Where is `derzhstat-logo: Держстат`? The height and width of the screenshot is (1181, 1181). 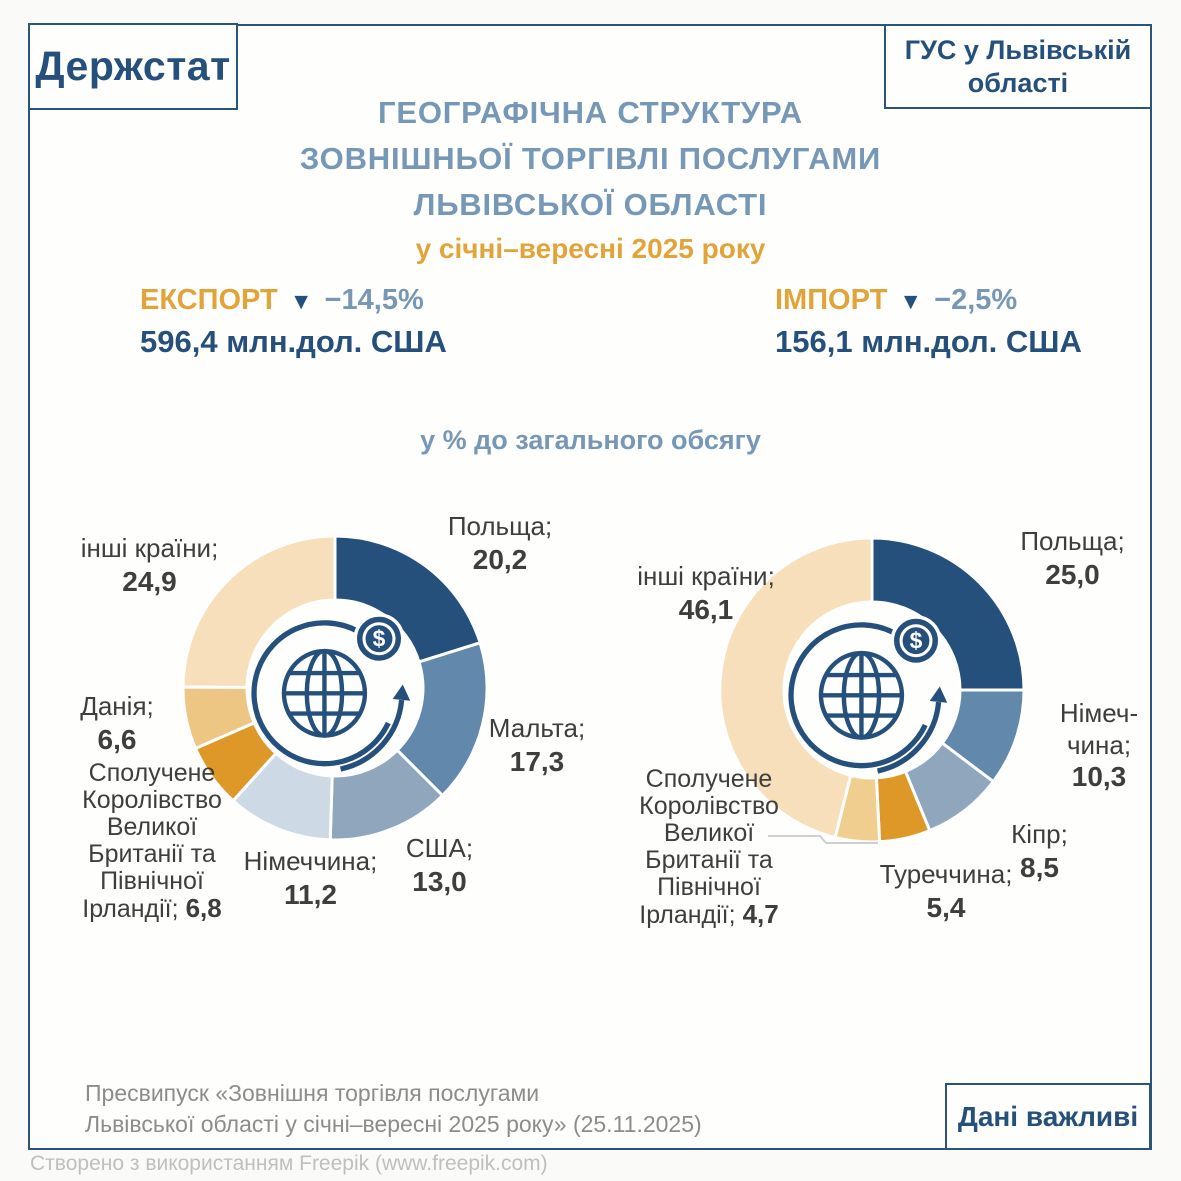
derzhstat-logo: Держстат is located at coordinates (133, 66).